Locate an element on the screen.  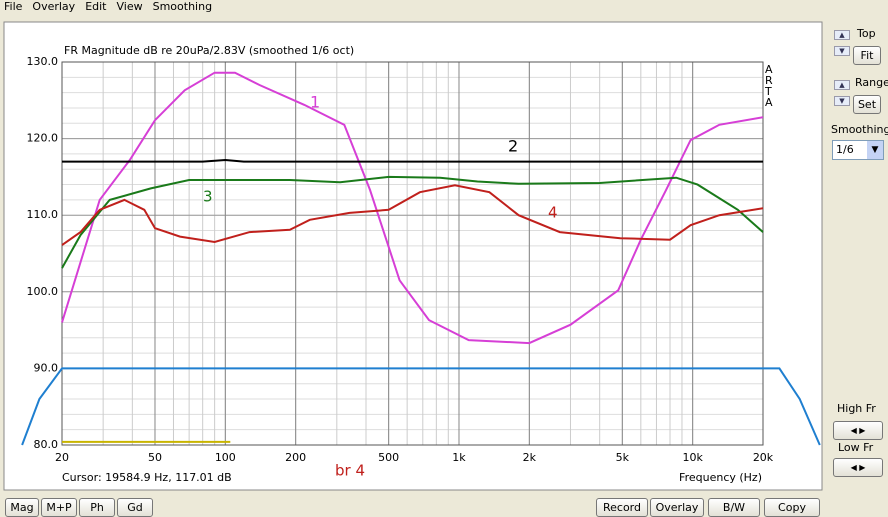
series-label: 2 is located at coordinates (513, 146).